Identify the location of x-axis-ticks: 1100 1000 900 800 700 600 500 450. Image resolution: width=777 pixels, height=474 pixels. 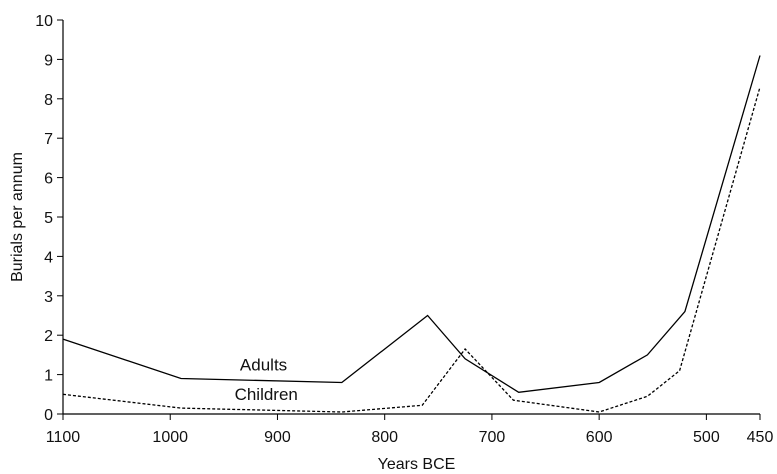
(410, 430).